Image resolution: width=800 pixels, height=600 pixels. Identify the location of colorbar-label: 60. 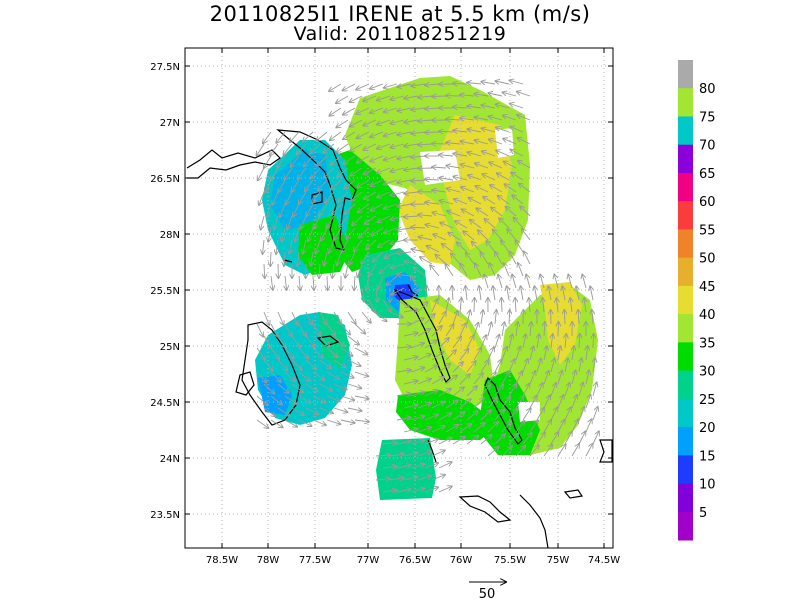
(707, 202).